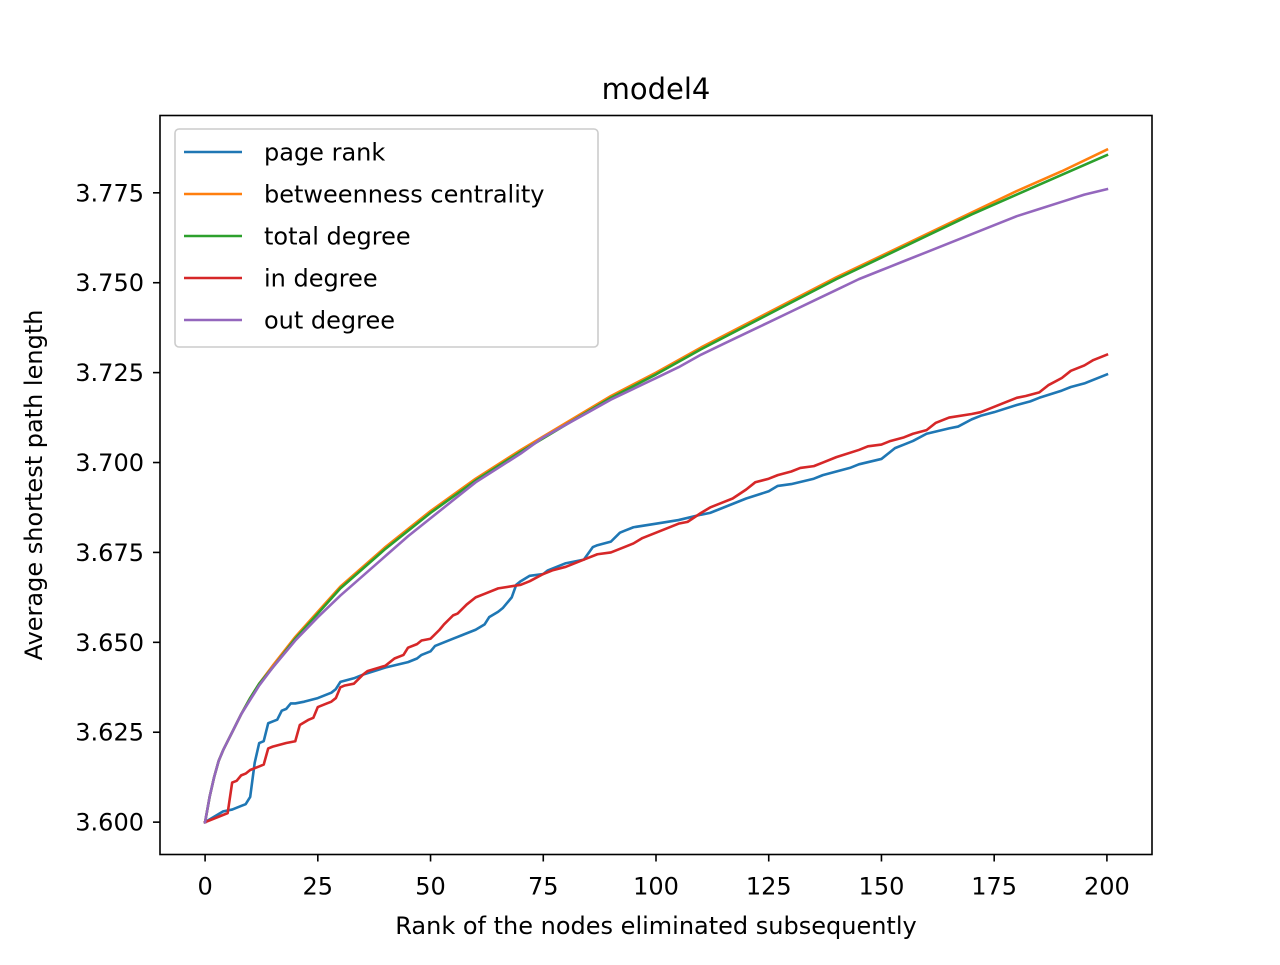 The image size is (1280, 965). What do you see at coordinates (109, 193) in the screenshot?
I see `y-tick-label: 3.775` at bounding box center [109, 193].